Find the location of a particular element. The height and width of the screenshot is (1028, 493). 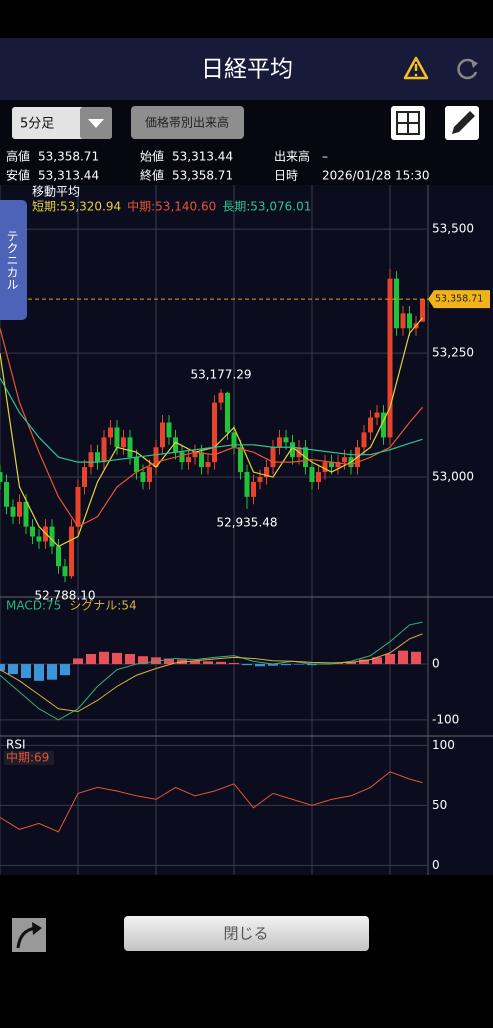

info-label: 高値 is located at coordinates (18, 156).